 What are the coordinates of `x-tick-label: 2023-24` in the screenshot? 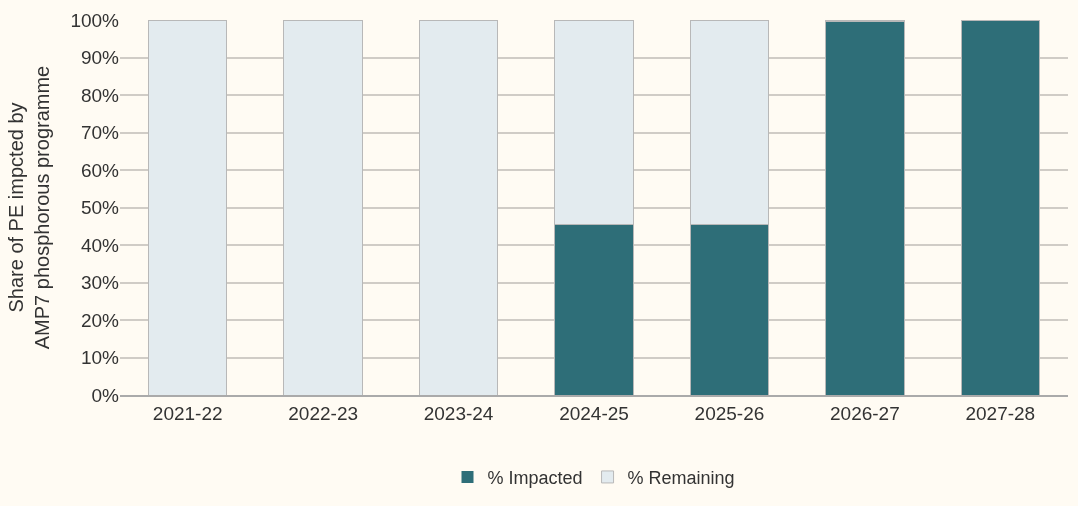 It's located at (458, 413).